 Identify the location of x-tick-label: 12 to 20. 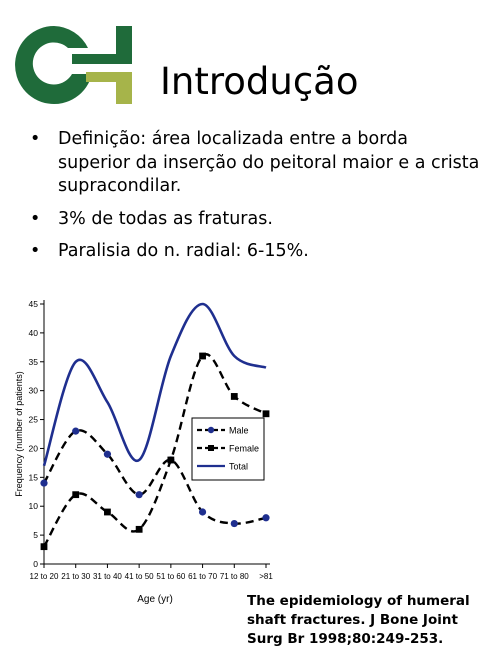
(44, 576).